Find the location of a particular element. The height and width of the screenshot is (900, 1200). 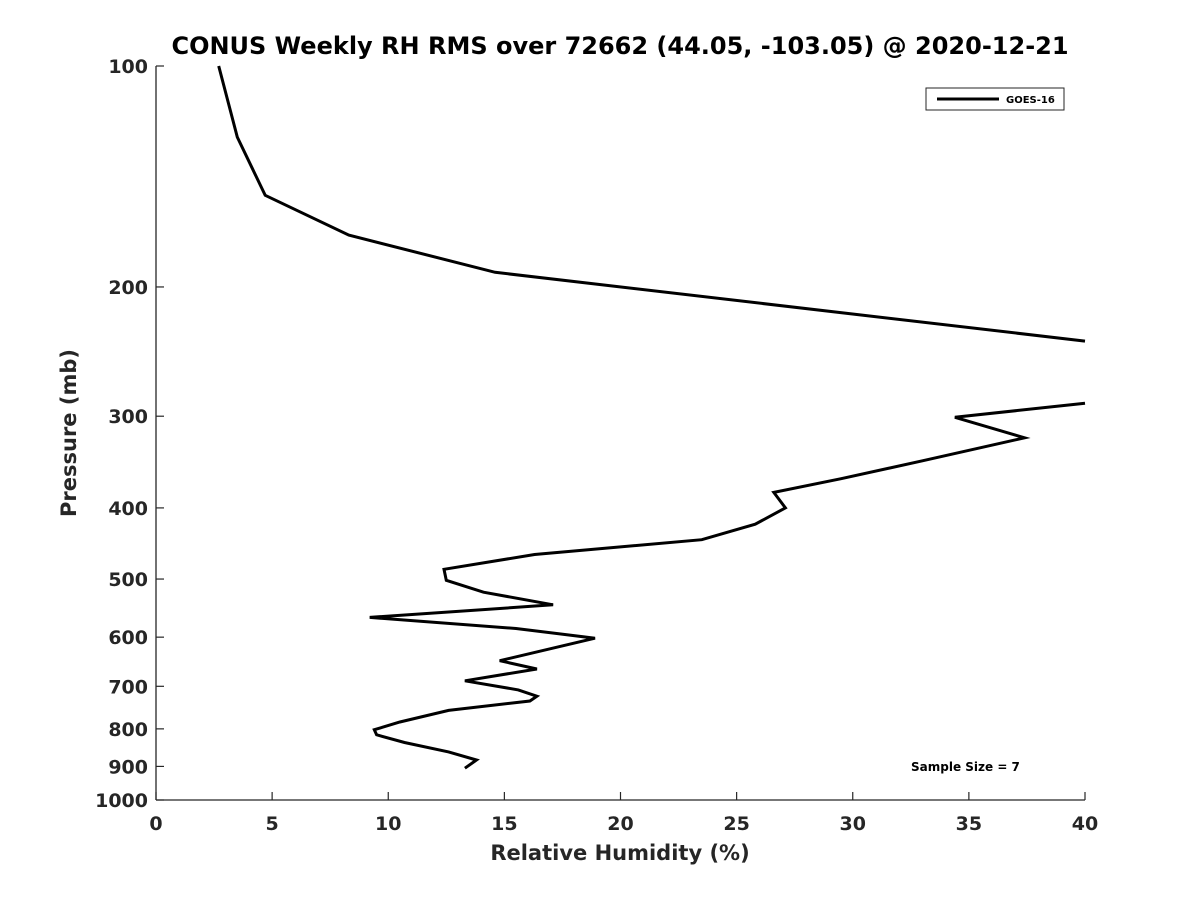

x-ticks: 0 5 10 15 20 25 30 35 40 is located at coordinates (623, 813).